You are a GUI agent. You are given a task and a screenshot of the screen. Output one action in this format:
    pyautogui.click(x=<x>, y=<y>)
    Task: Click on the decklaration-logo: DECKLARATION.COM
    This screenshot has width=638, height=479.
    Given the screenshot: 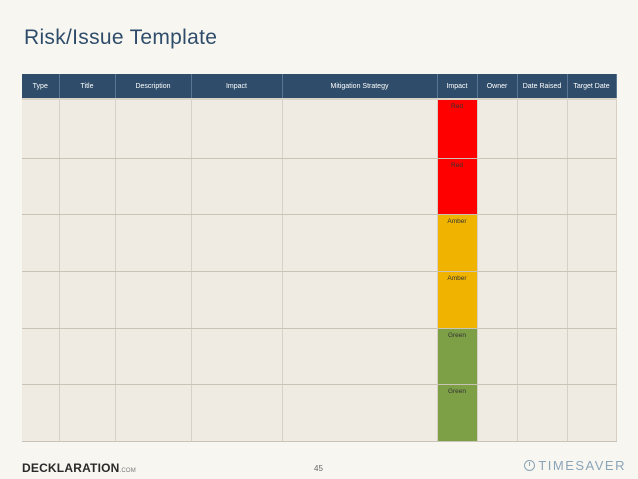 What is the action you would take?
    pyautogui.click(x=79, y=468)
    